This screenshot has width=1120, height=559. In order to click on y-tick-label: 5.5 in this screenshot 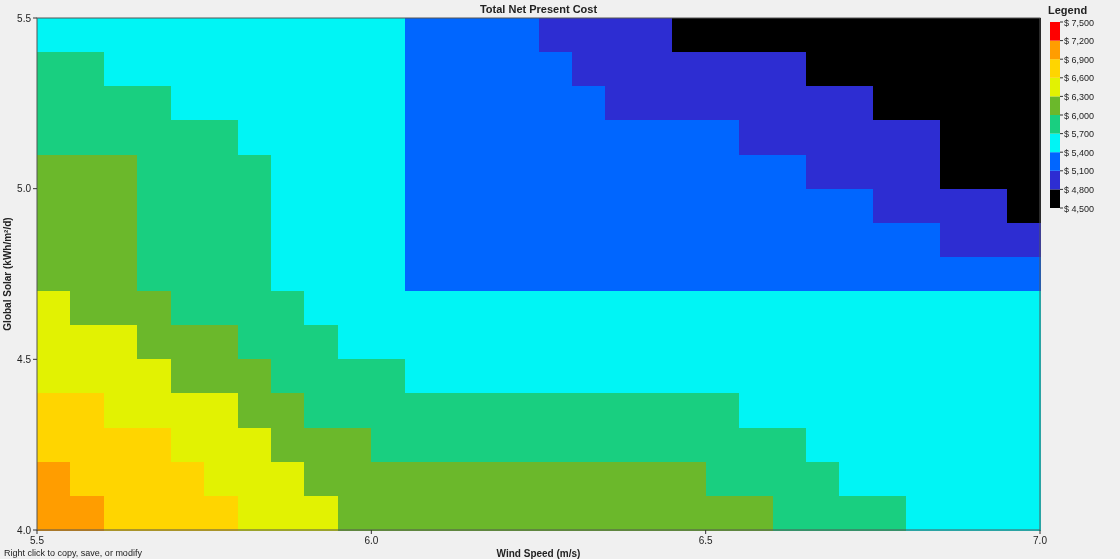, I will do `click(24, 18)`.